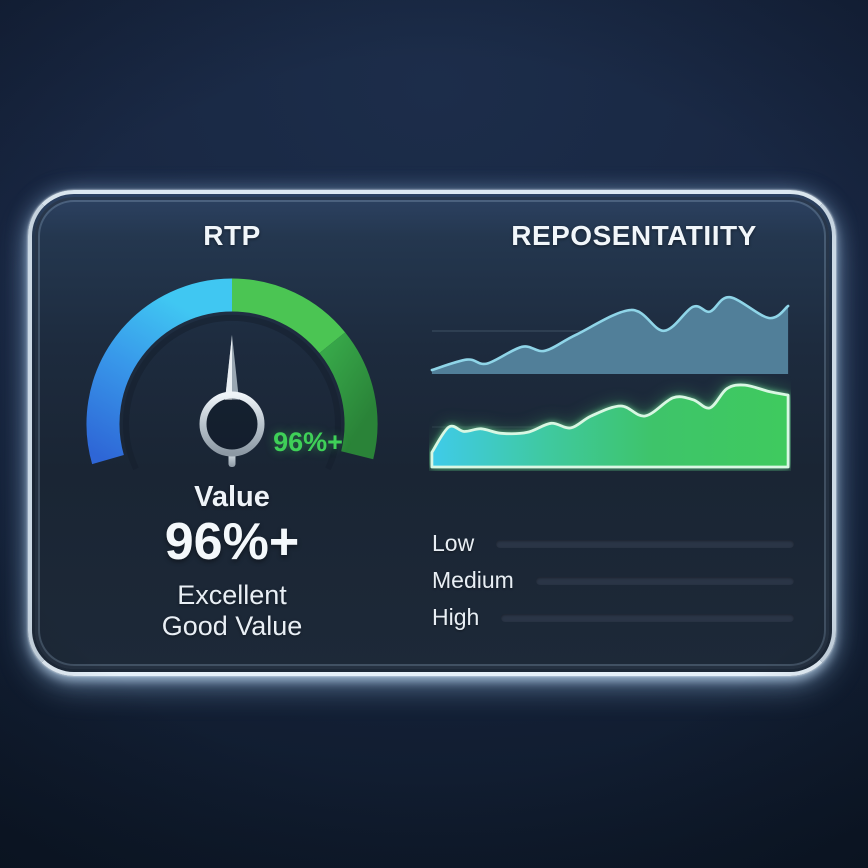 The height and width of the screenshot is (868, 868). What do you see at coordinates (232, 626) in the screenshot?
I see `value-subtitle-line2: Good Value` at bounding box center [232, 626].